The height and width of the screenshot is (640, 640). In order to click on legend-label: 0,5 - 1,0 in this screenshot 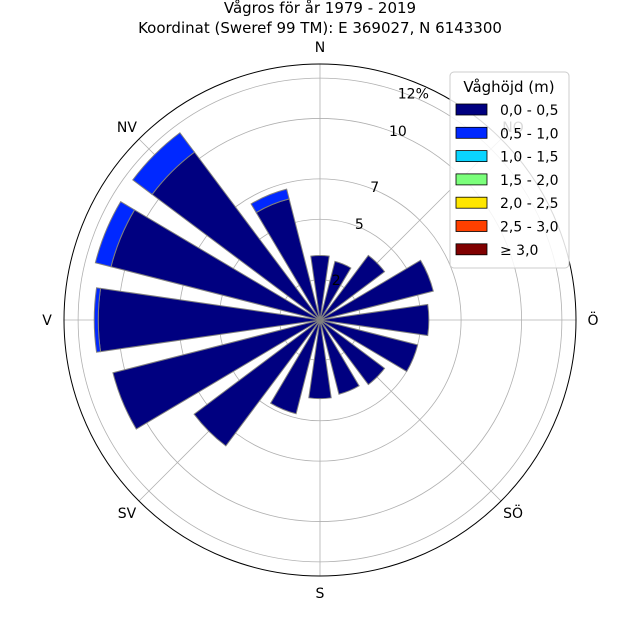, I will do `click(529, 134)`.